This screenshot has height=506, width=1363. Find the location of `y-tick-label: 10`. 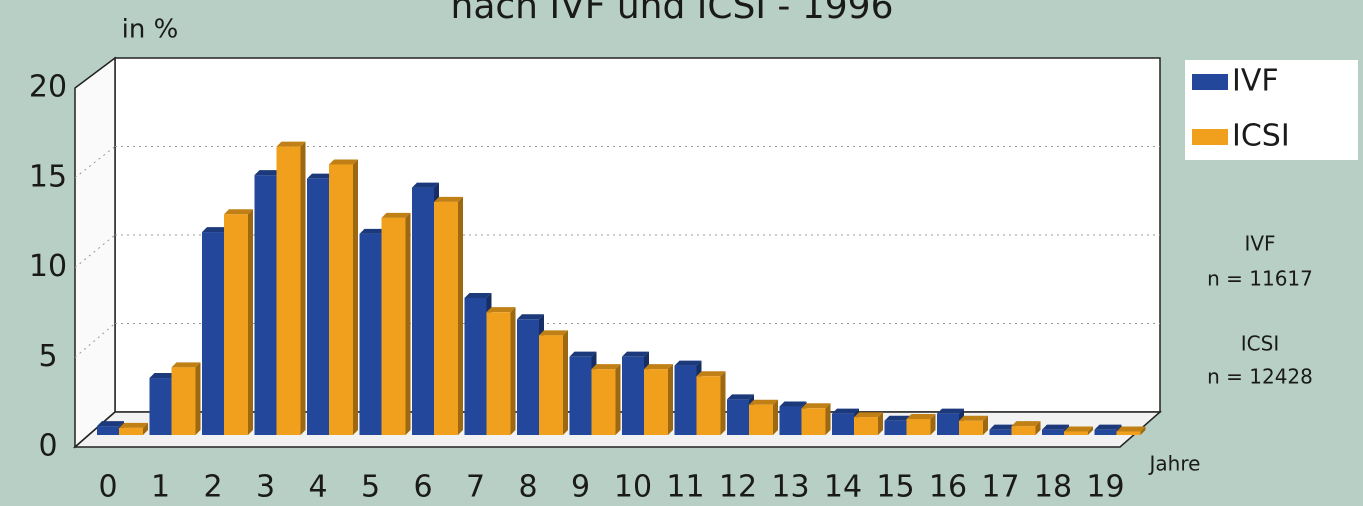

y-tick-label: 10 is located at coordinates (48, 266).